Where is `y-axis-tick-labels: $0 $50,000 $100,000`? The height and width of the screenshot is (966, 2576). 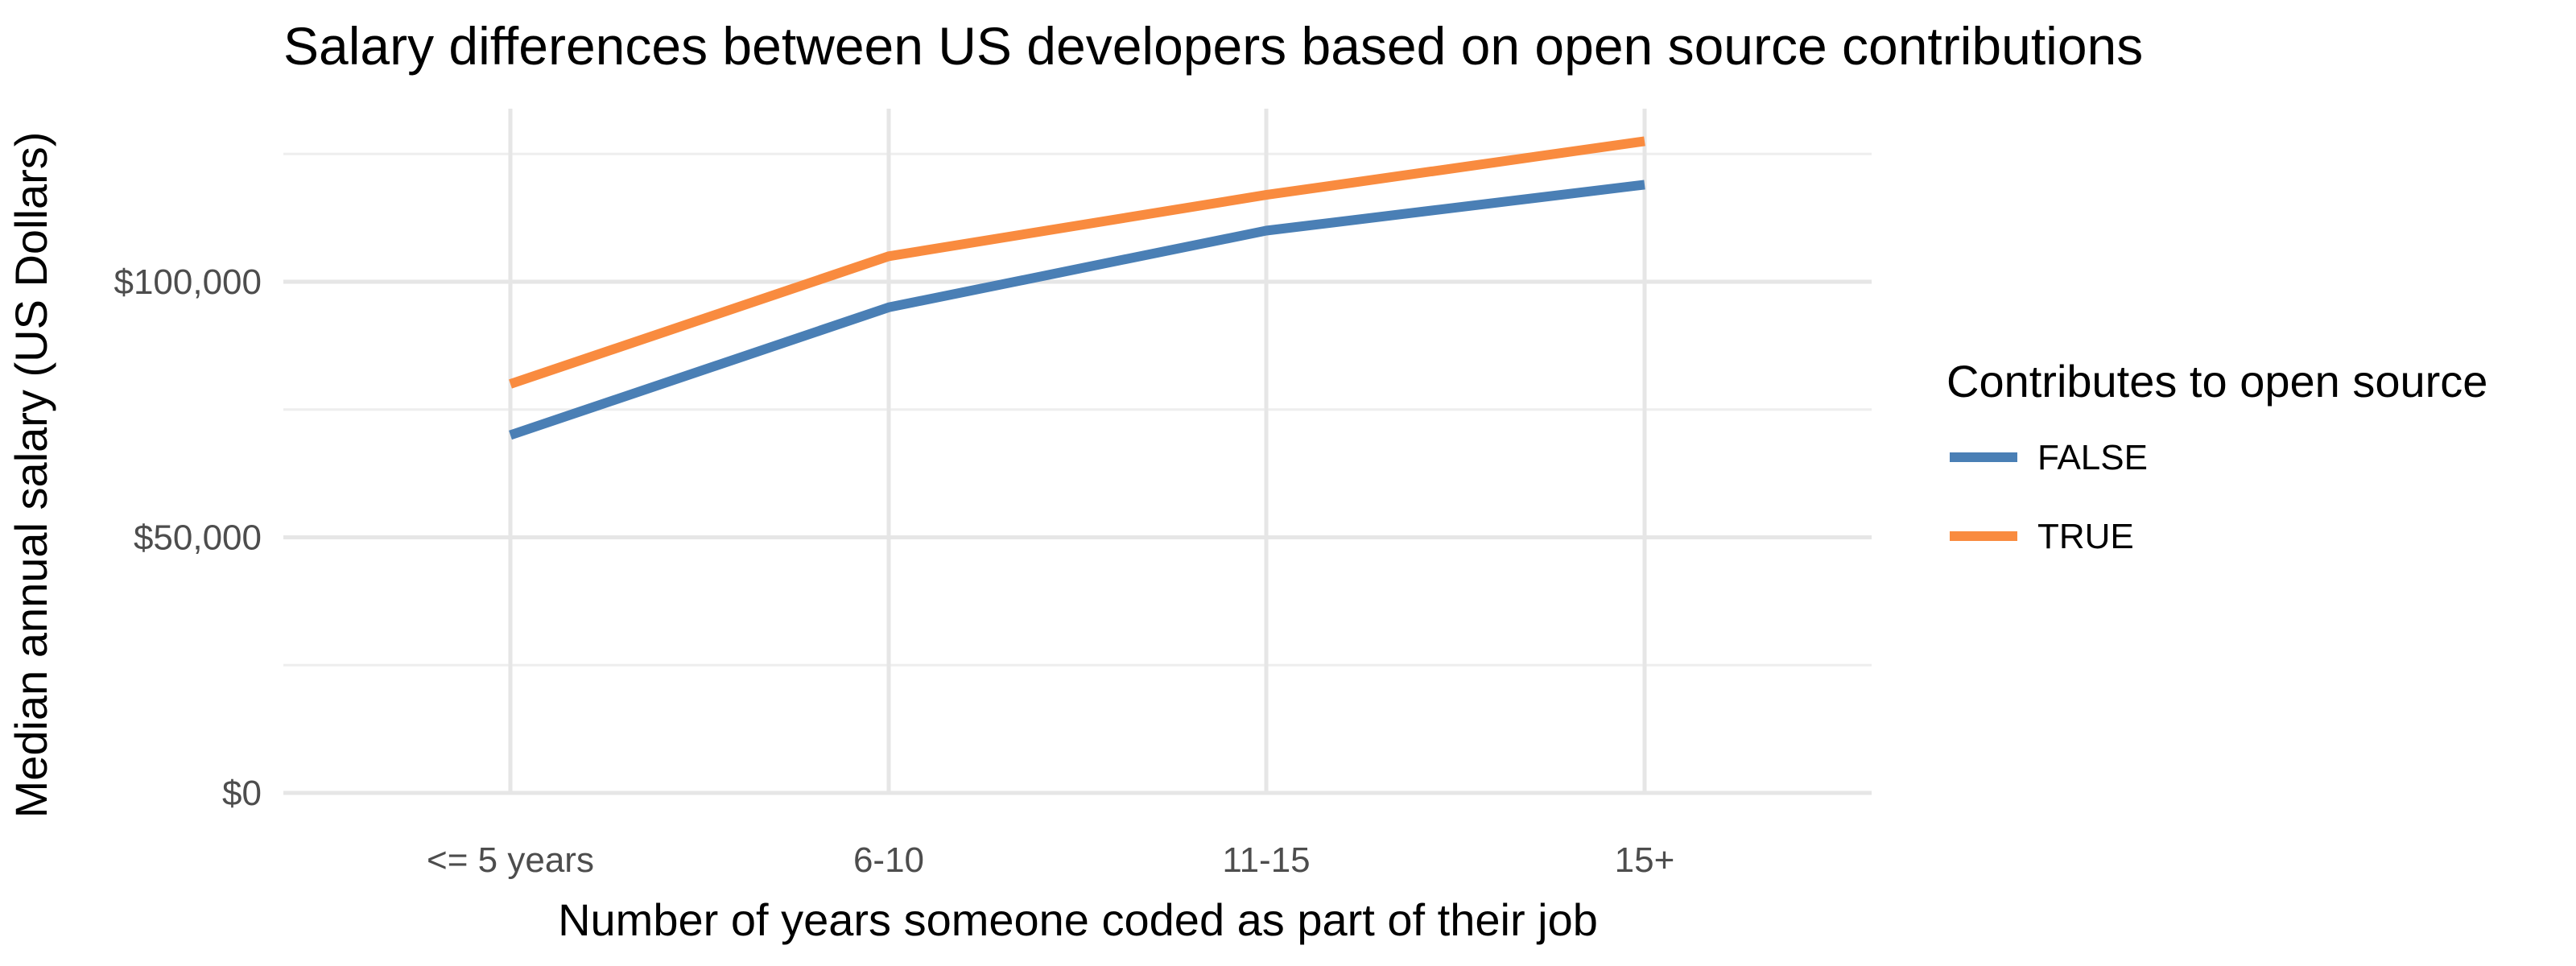 y-axis-tick-labels: $0 $50,000 $100,000 is located at coordinates (188, 537).